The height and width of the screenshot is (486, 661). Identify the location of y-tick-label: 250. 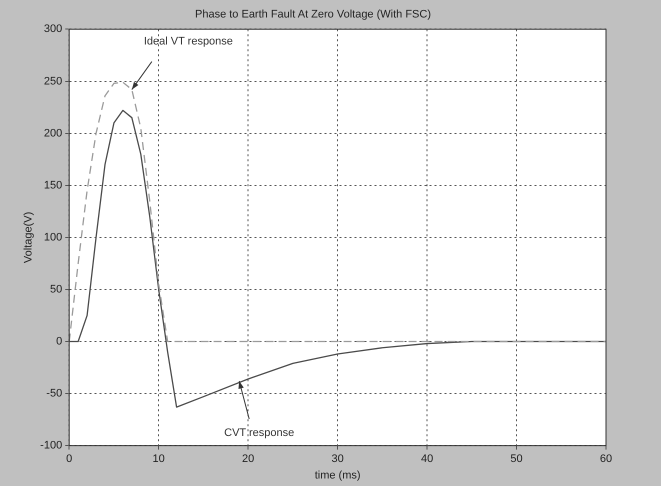
(53, 81).